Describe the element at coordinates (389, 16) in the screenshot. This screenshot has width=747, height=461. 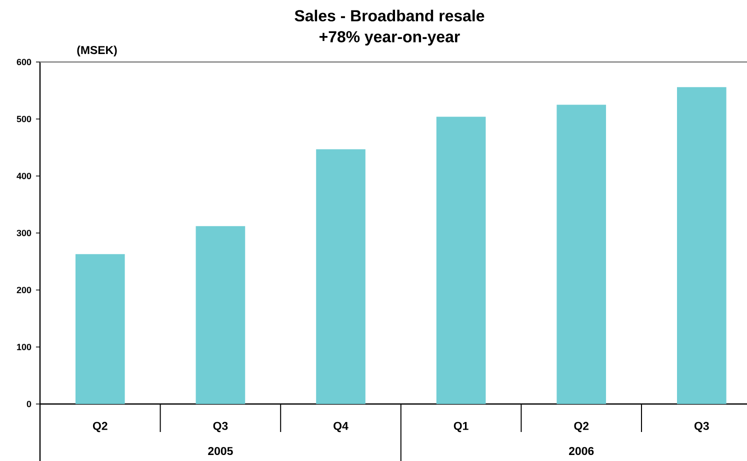
I see `chart-title: Sales - Broadband resale` at that location.